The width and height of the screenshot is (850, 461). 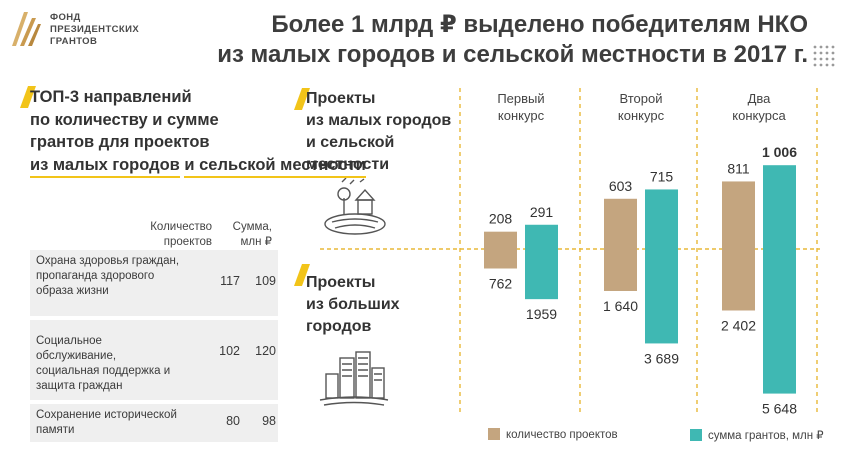 What do you see at coordinates (641, 98) in the screenshot?
I see `group-label: Второй` at bounding box center [641, 98].